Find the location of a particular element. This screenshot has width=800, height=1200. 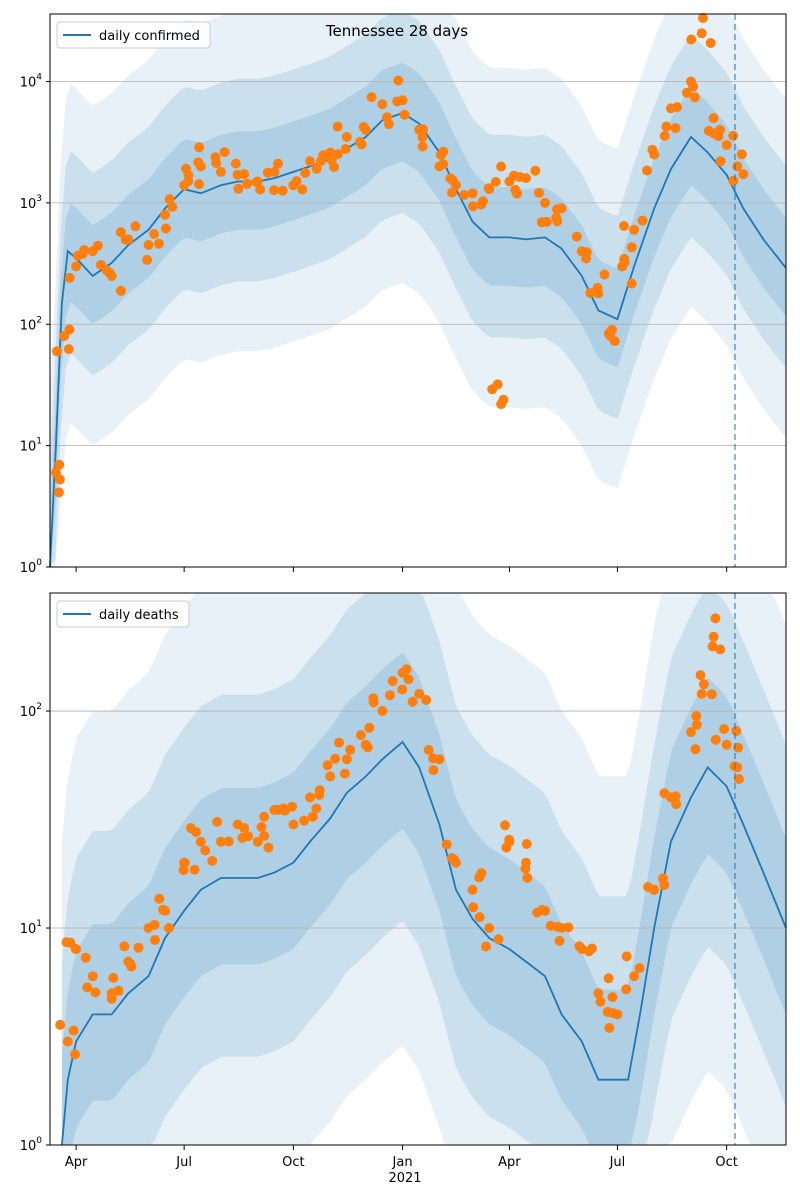

x-tick-label: Apr is located at coordinates (76, 1162).